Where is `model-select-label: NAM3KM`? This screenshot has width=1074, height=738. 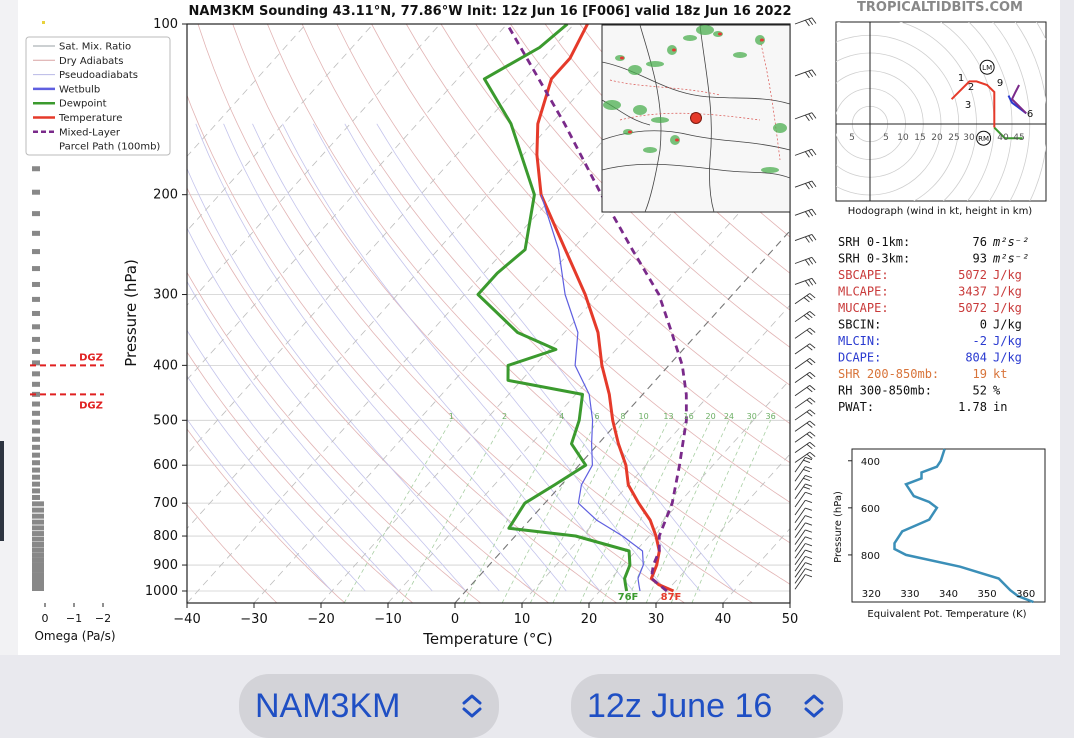 model-select-label: NAM3KM is located at coordinates (357, 706).